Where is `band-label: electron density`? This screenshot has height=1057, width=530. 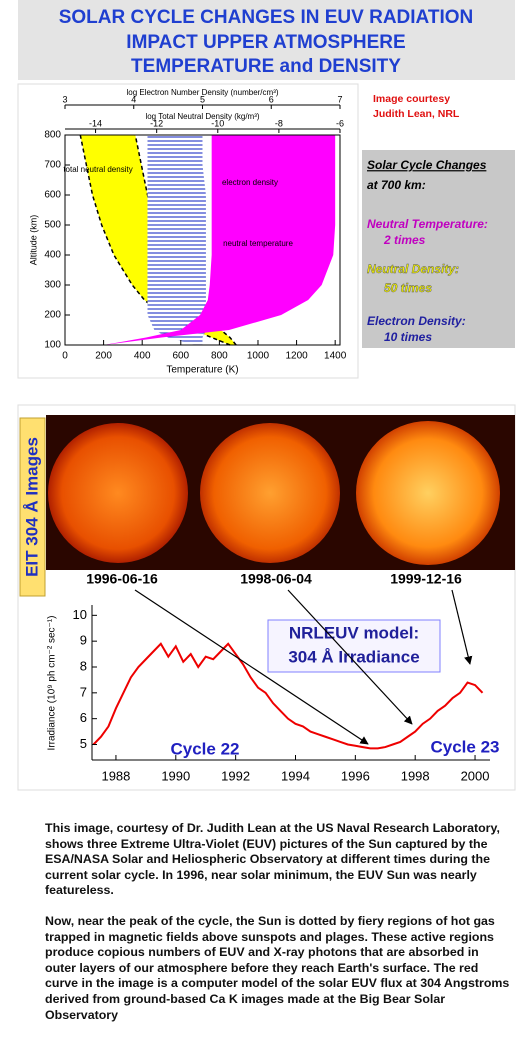
band-label: electron density is located at coordinates (250, 182).